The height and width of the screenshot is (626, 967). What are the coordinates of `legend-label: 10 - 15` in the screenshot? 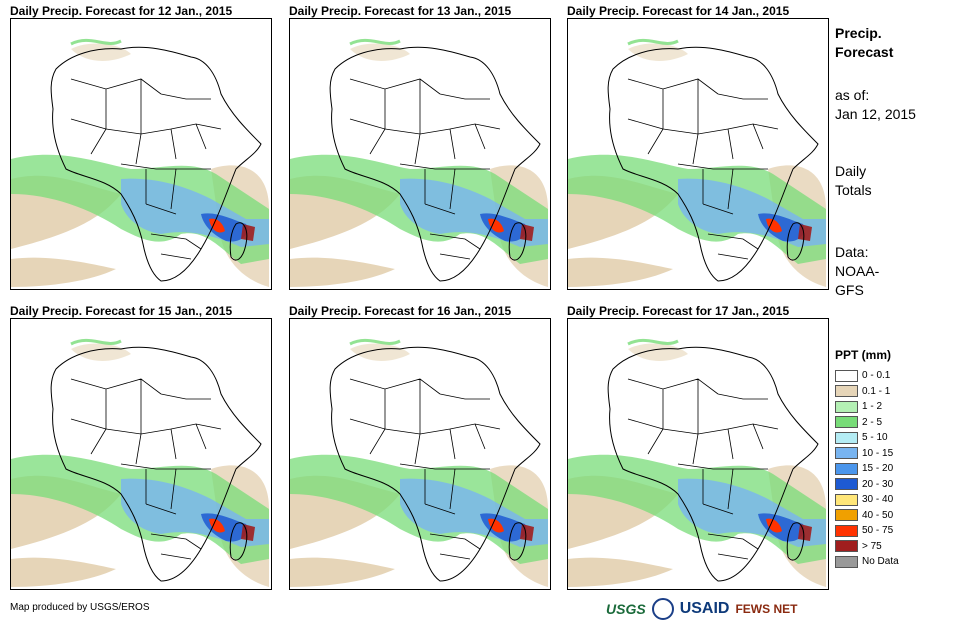 It's located at (878, 453).